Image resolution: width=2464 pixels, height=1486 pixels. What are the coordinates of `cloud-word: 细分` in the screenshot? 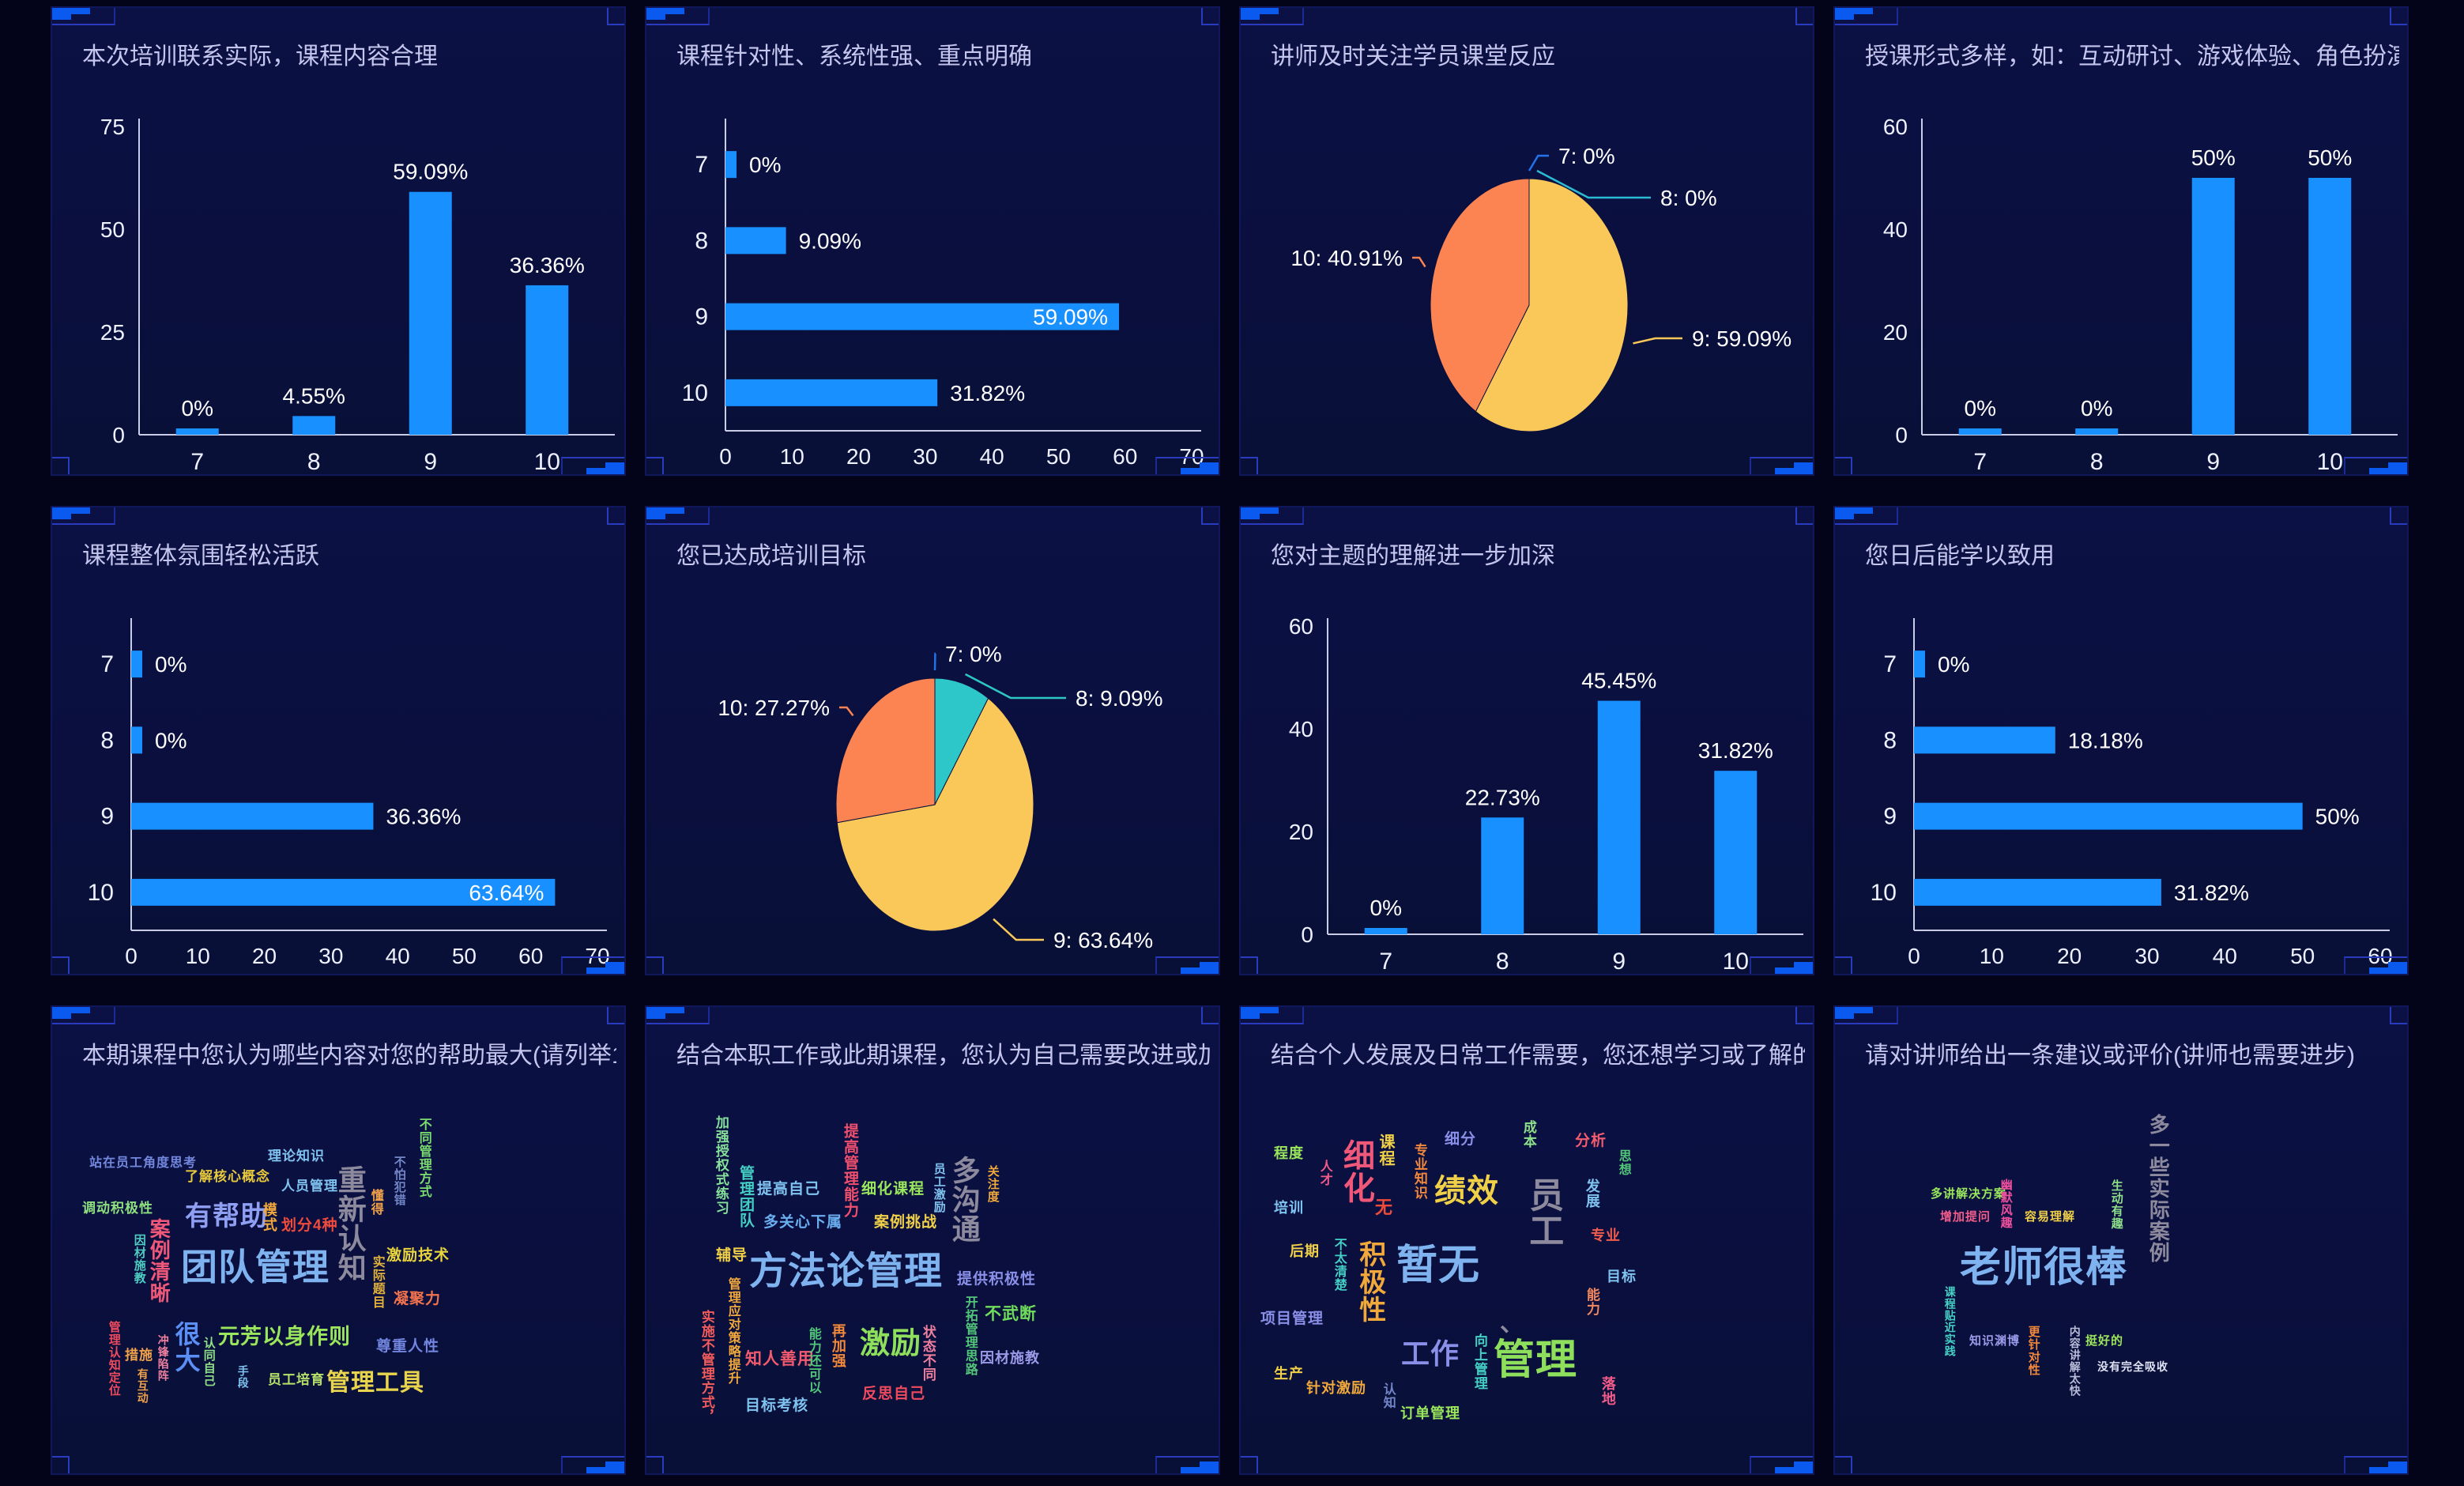 It's located at (1461, 1139).